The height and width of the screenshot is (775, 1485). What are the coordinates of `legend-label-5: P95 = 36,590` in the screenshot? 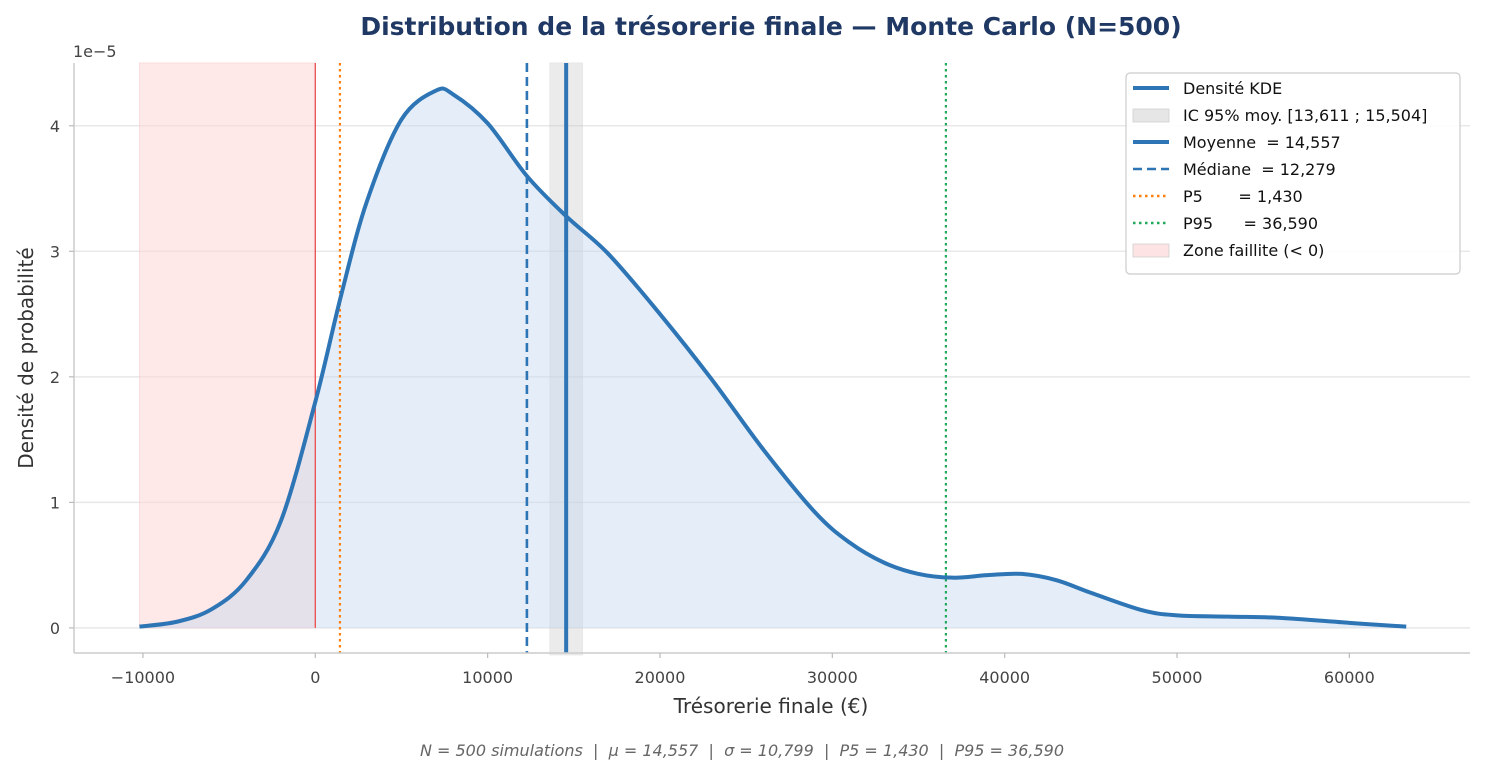 It's located at (1250, 223).